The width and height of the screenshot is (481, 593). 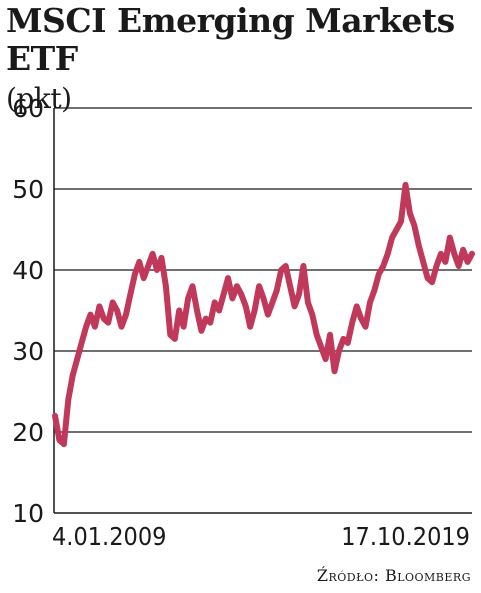 I want to click on y-tick-label: 40, so click(x=28, y=270).